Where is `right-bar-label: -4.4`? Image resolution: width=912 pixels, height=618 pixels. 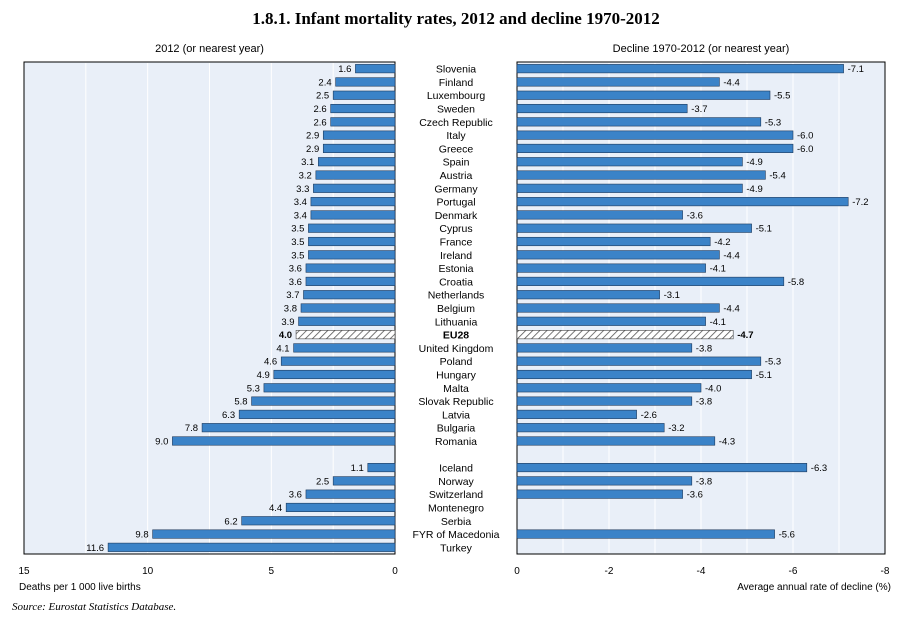
right-bar-label: -4.4 is located at coordinates (731, 255).